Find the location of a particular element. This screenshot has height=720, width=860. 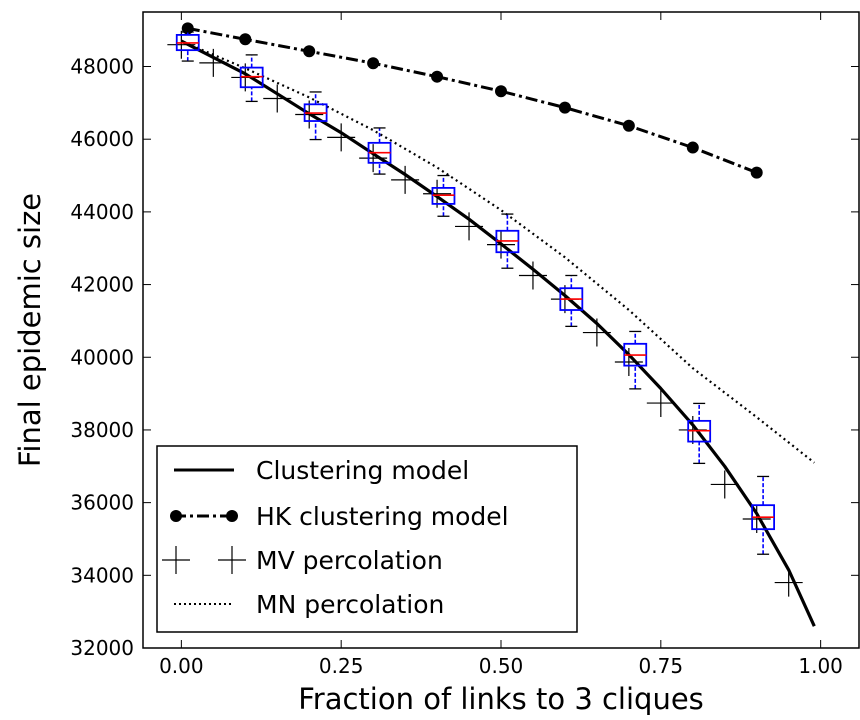

legend-label-mv-percolation: MV percolation is located at coordinates (349, 560).